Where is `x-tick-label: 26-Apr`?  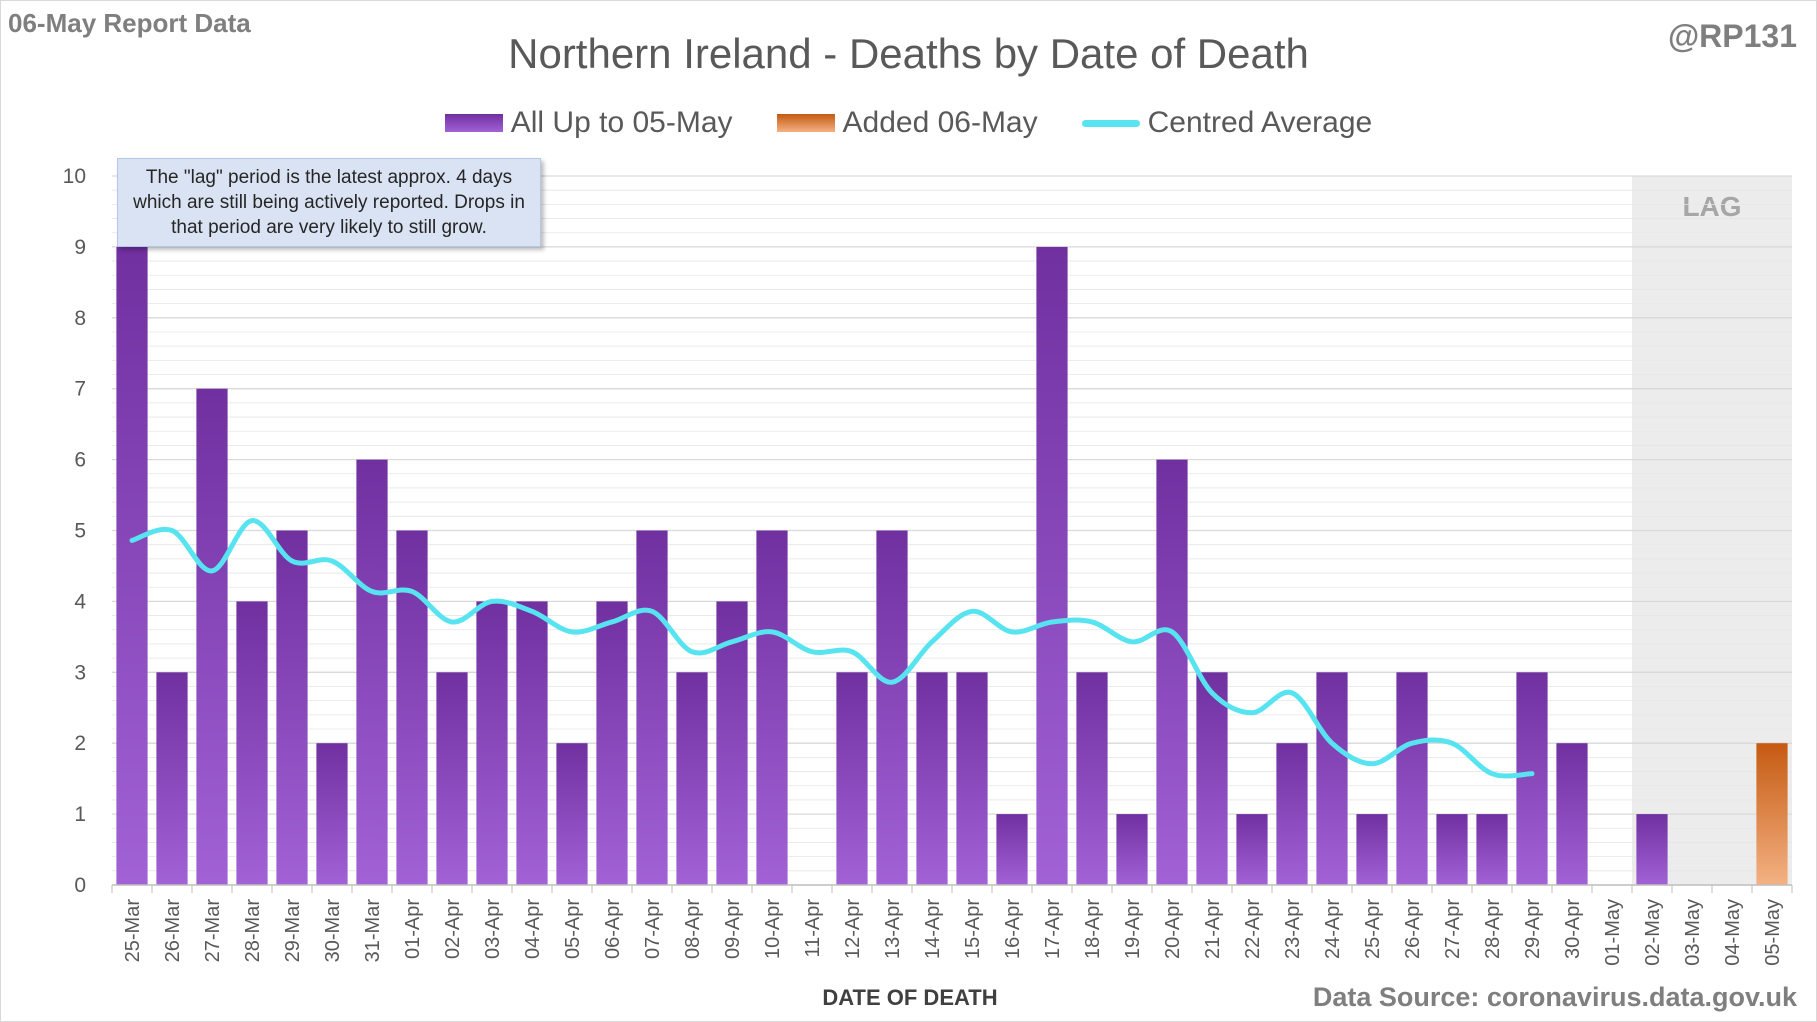 x-tick-label: 26-Apr is located at coordinates (1413, 929).